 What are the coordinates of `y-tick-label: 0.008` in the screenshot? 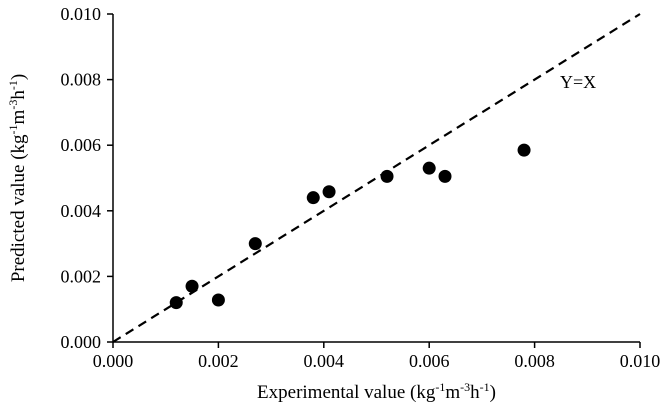 It's located at (81, 80).